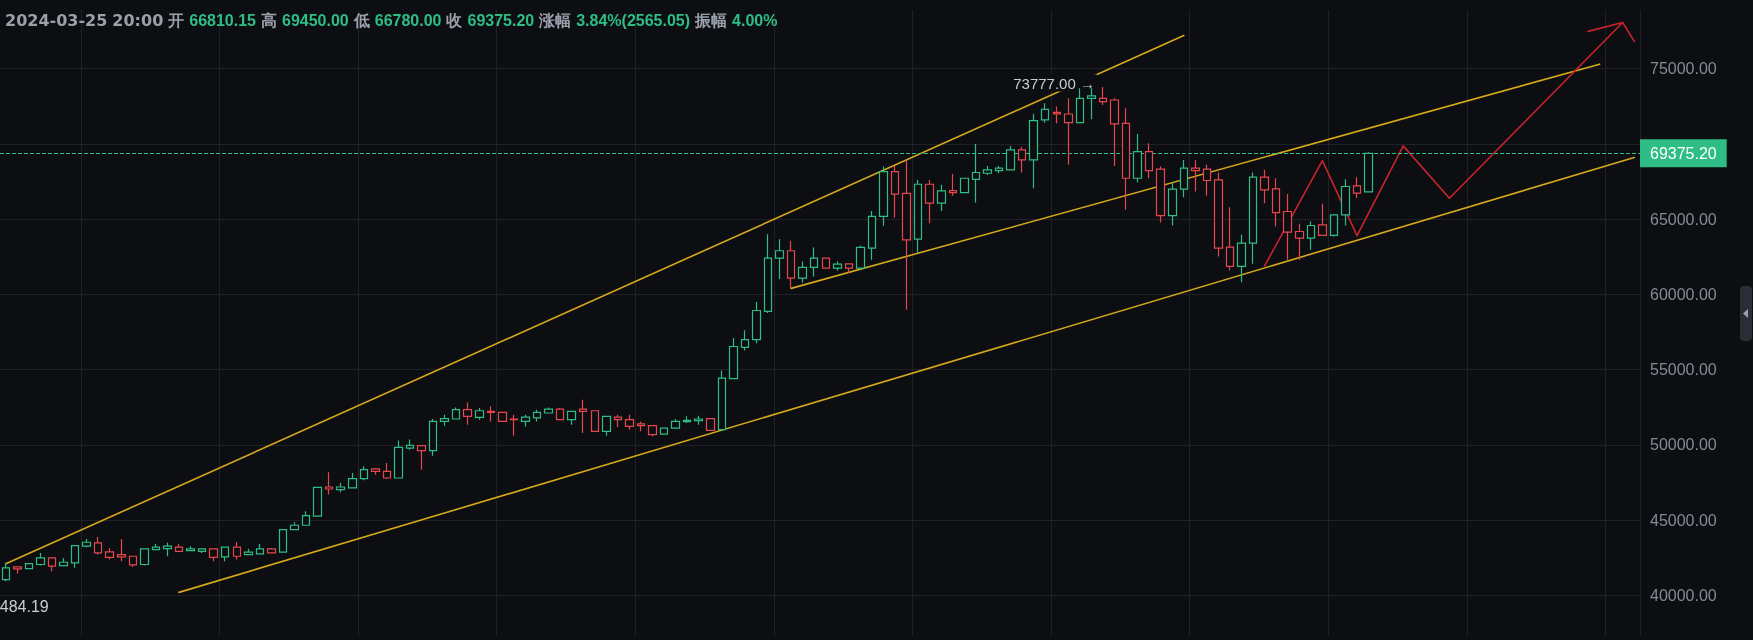  Describe the element at coordinates (1683, 445) in the screenshot. I see `y-tick-label: 50000.00` at that location.